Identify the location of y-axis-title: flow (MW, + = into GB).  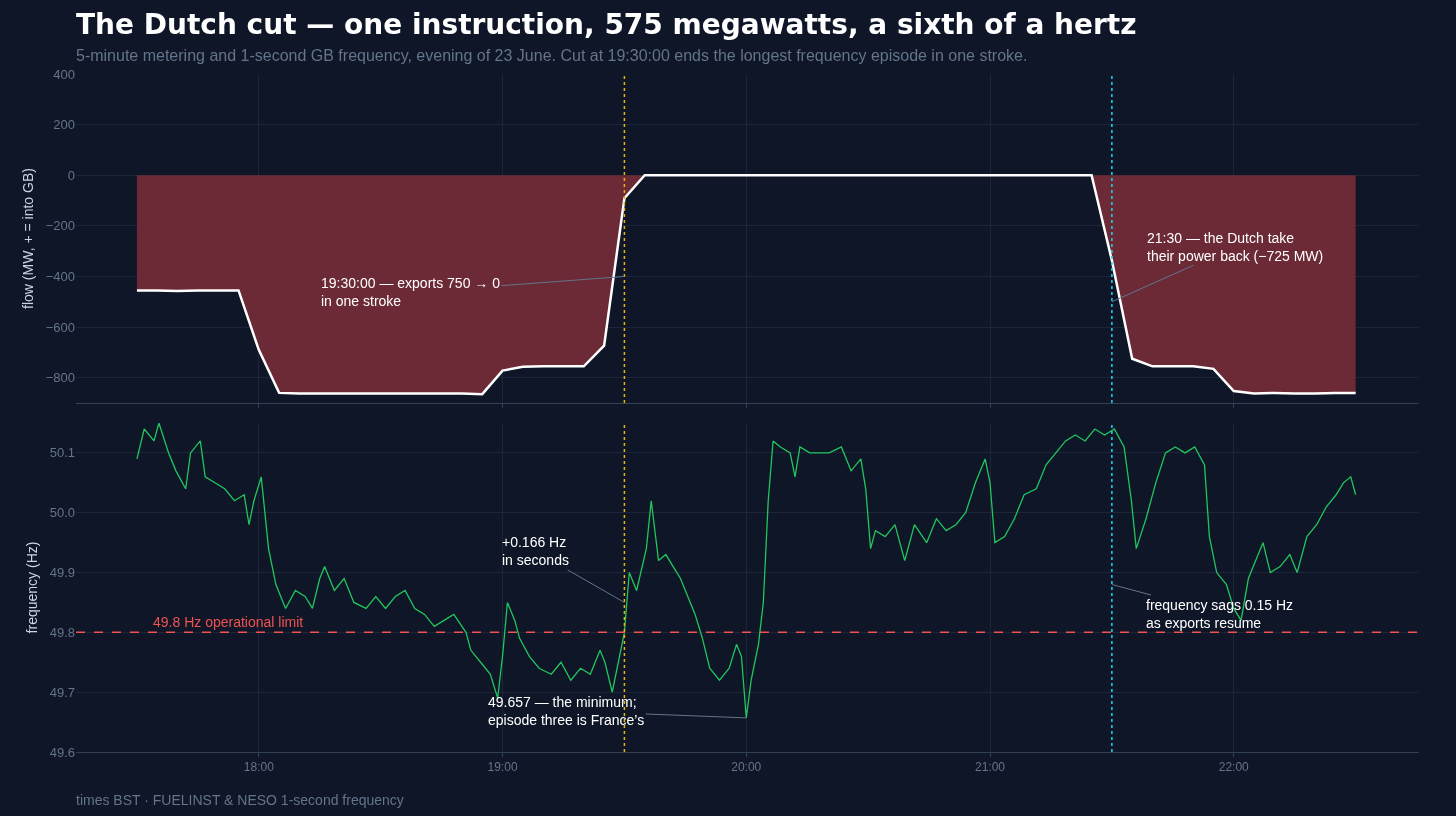
(28, 238).